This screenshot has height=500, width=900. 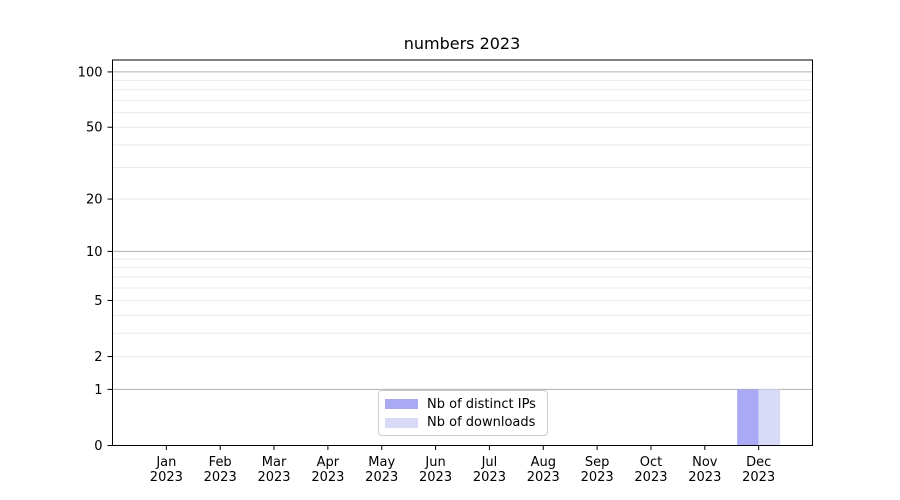 I want to click on legend-item-distinct-ips: Nb of distinct IPs, so click(x=462, y=404).